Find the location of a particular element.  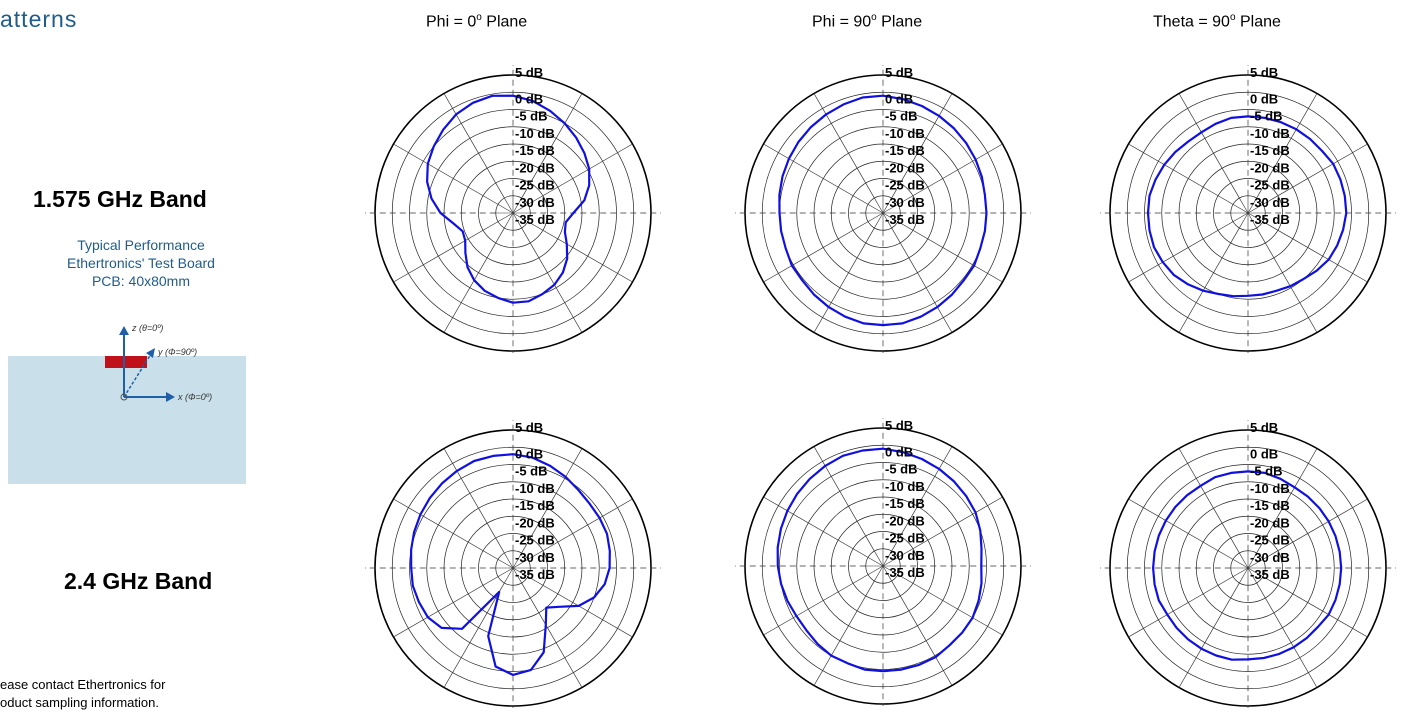

contact-line: oduct sampling information. is located at coordinates (79, 702).